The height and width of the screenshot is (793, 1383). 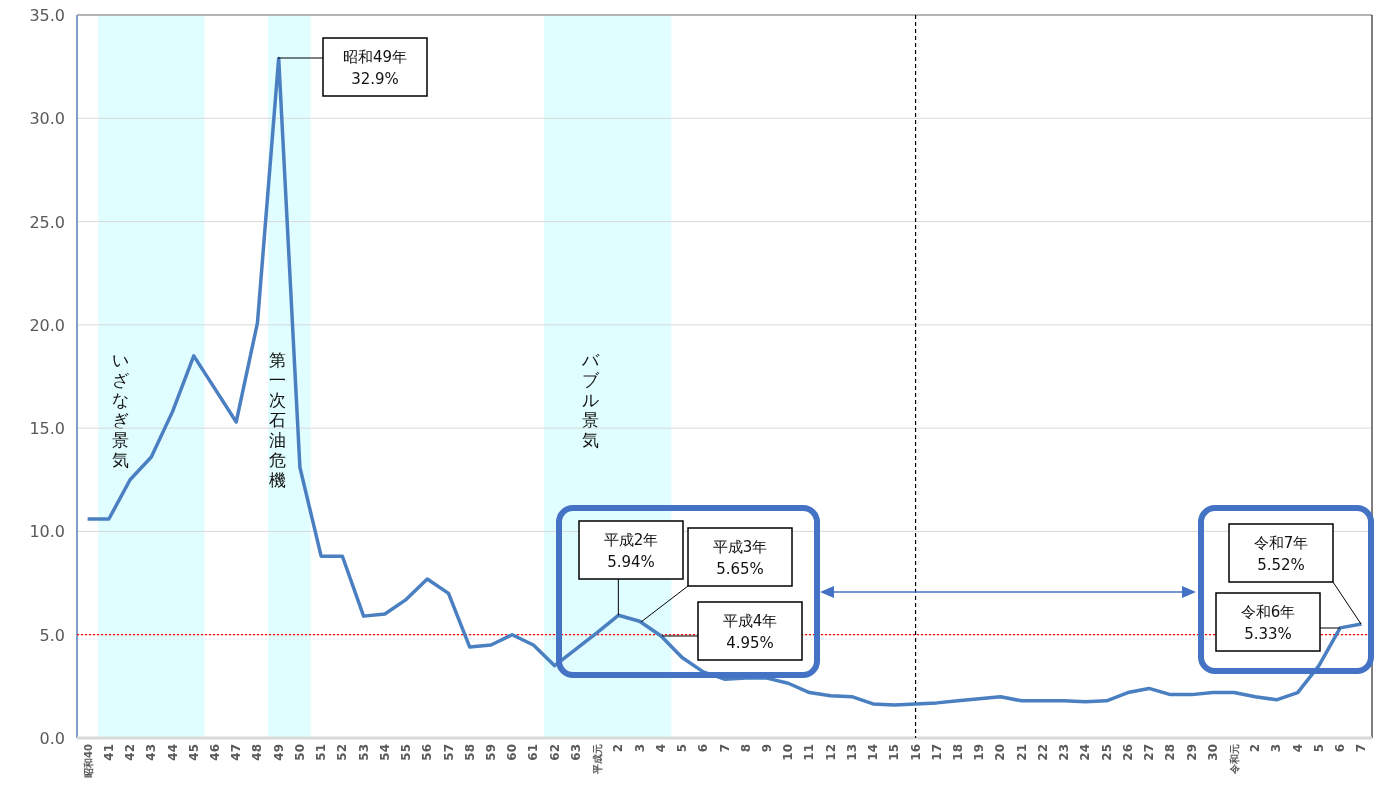 What do you see at coordinates (469, 752) in the screenshot?
I see `x-tick-label: 58` at bounding box center [469, 752].